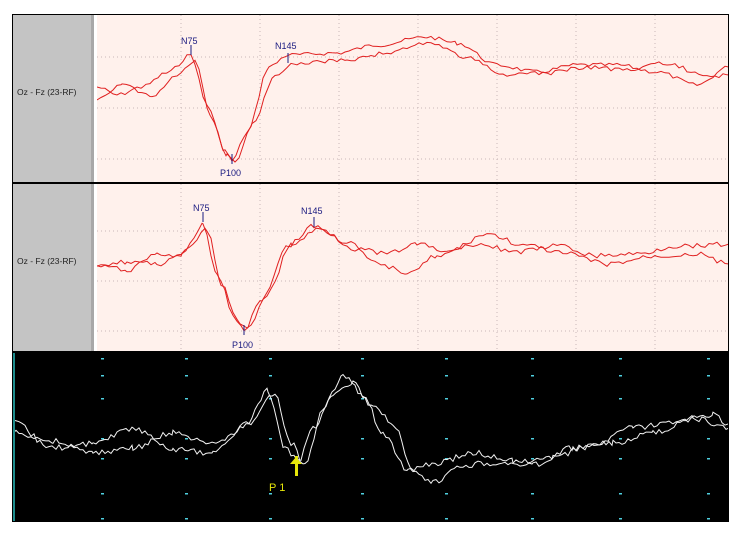 This screenshot has height=542, width=742. Describe the element at coordinates (14, 437) in the screenshot. I see `panel-left-edge` at that location.